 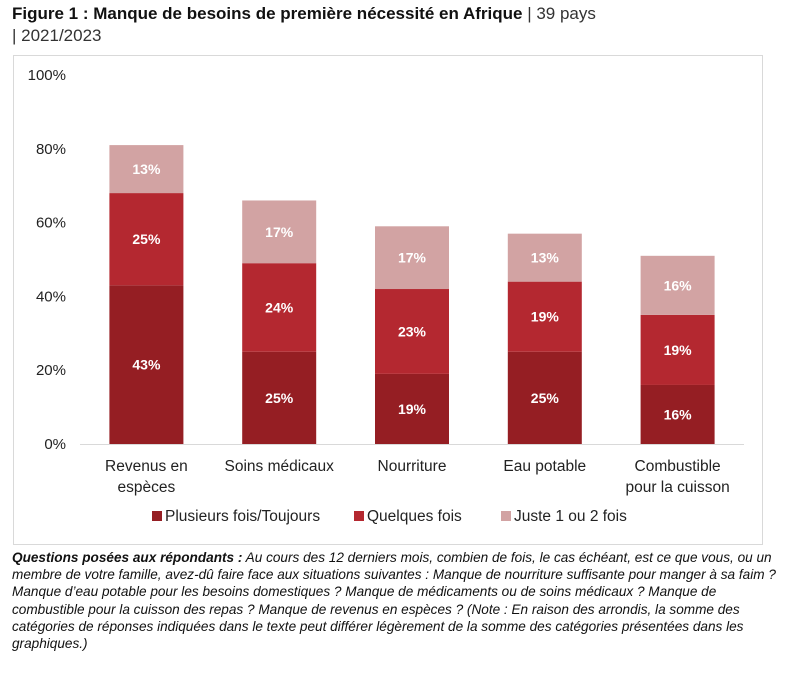 I want to click on x-category-label: Nourriture, so click(x=412, y=466).